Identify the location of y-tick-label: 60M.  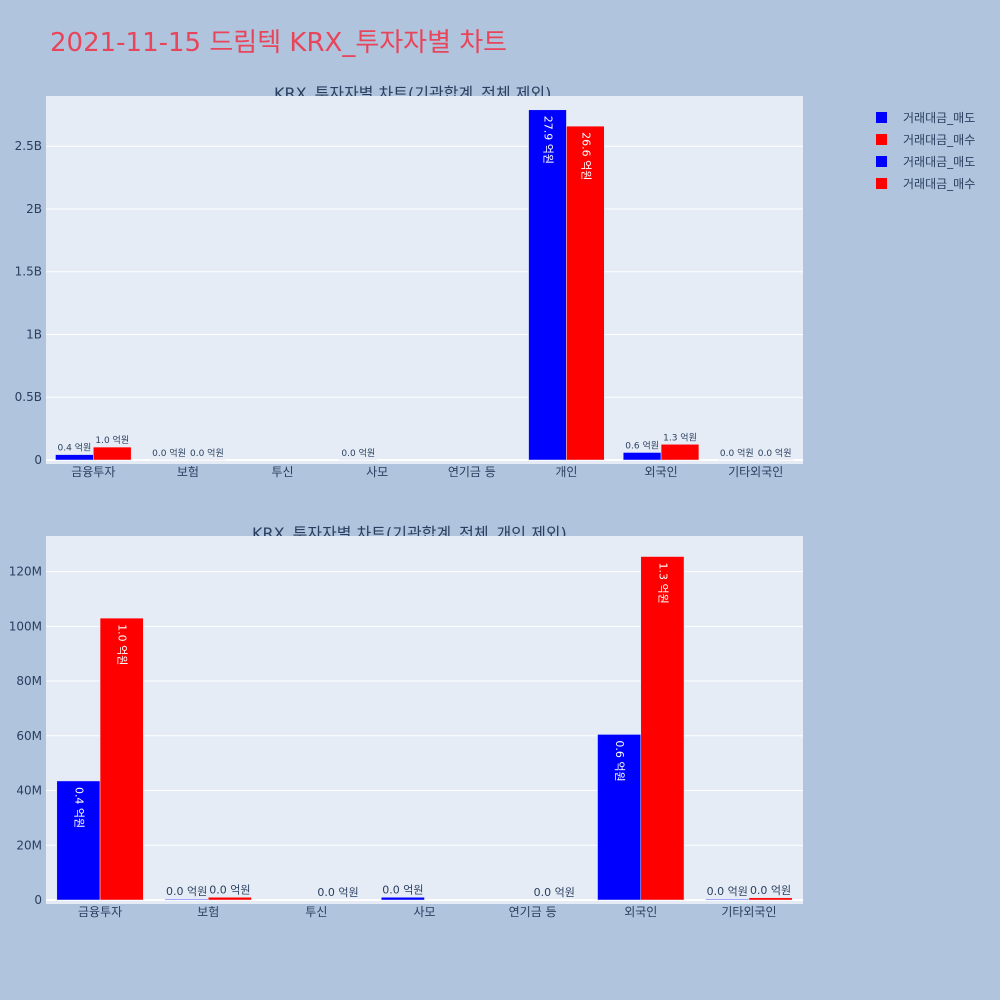
(29, 736).